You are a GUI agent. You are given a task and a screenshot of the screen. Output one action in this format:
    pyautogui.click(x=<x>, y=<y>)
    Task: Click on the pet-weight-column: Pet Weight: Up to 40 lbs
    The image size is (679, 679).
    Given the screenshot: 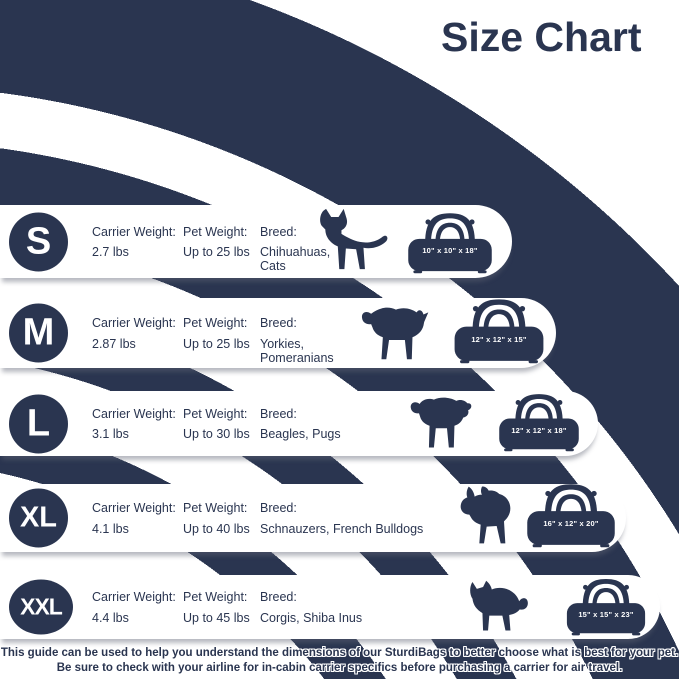 What is the action you would take?
    pyautogui.click(x=216, y=519)
    